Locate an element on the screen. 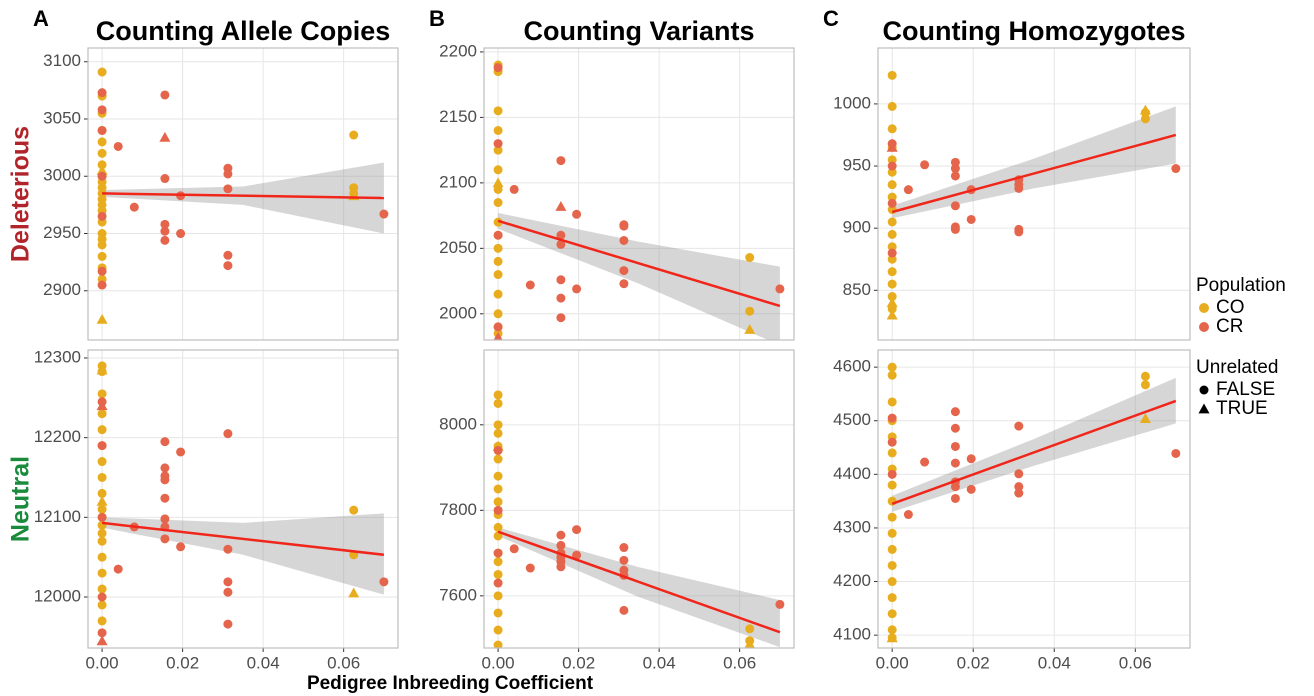  y-tick-label: 2150 is located at coordinates (458, 116).